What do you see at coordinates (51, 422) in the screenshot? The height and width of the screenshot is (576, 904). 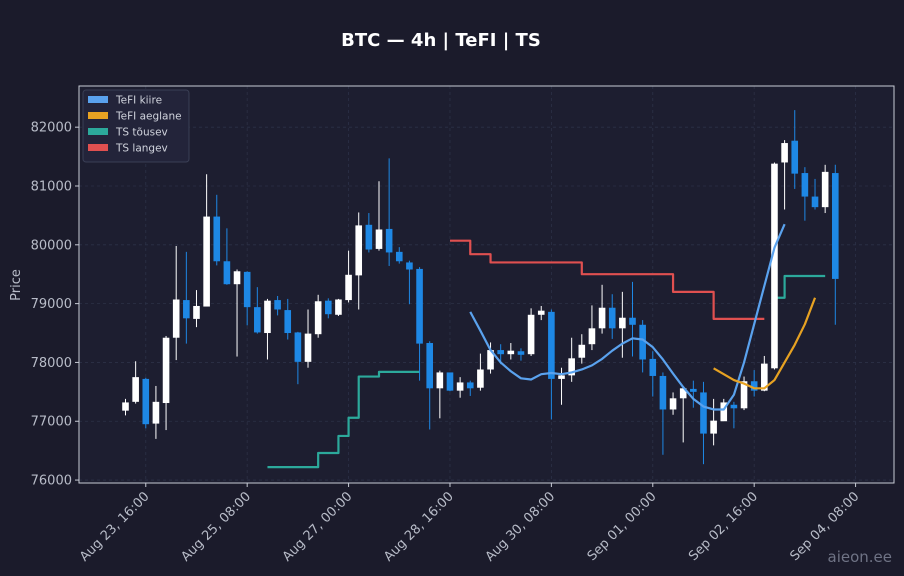 I see `y-tick-label: 77000` at bounding box center [51, 422].